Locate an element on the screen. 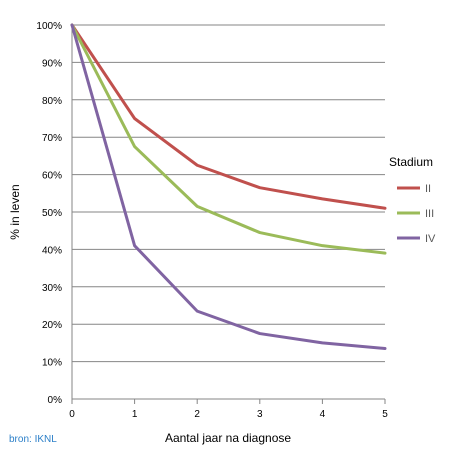  y-tick-label: 0% is located at coordinates (55, 400).